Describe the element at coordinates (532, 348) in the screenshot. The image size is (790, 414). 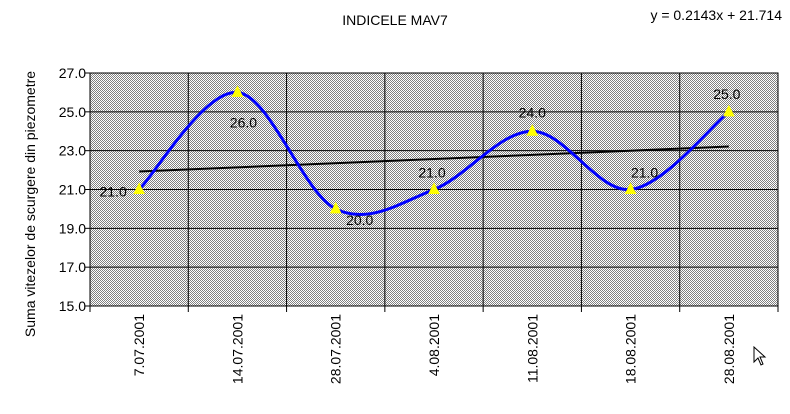
I see `x-tick-label: 11.08.2001` at that location.